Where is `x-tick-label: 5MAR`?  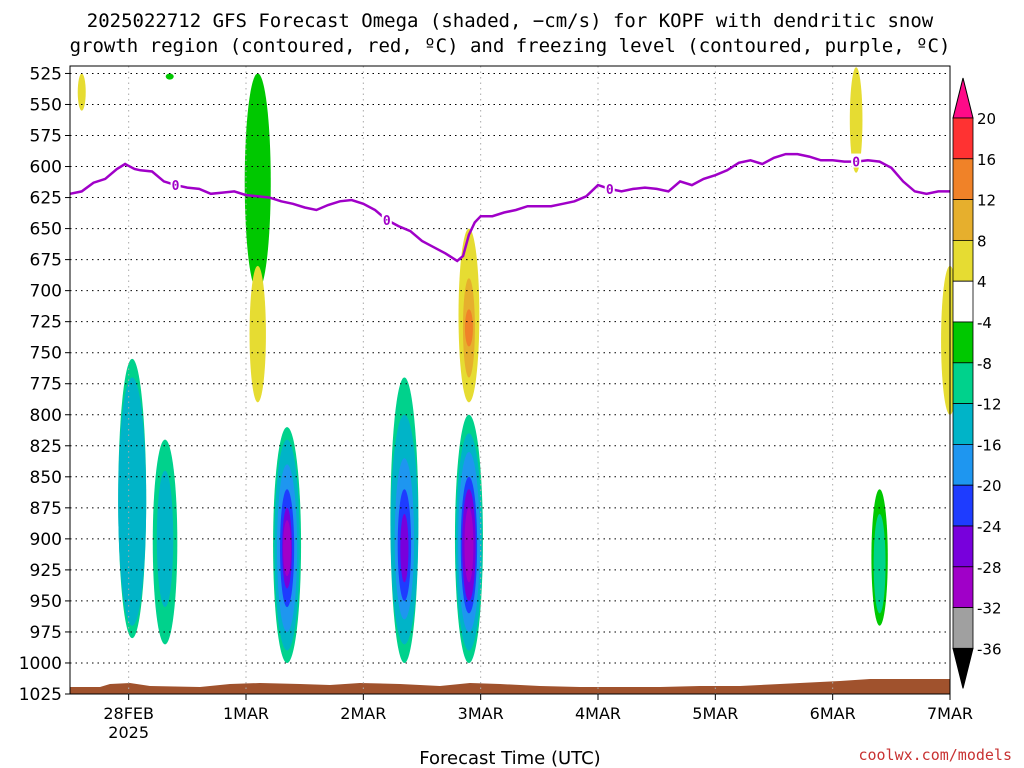 x-tick-label: 5MAR is located at coordinates (715, 713).